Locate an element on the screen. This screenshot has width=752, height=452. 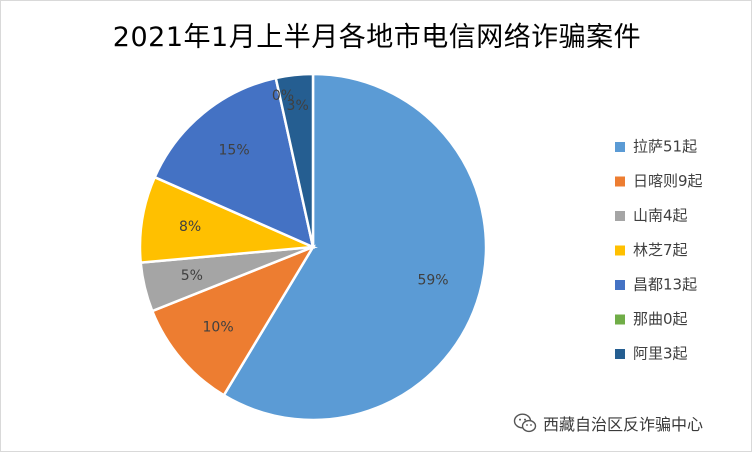
percent-label-1: 59% is located at coordinates (432, 280).